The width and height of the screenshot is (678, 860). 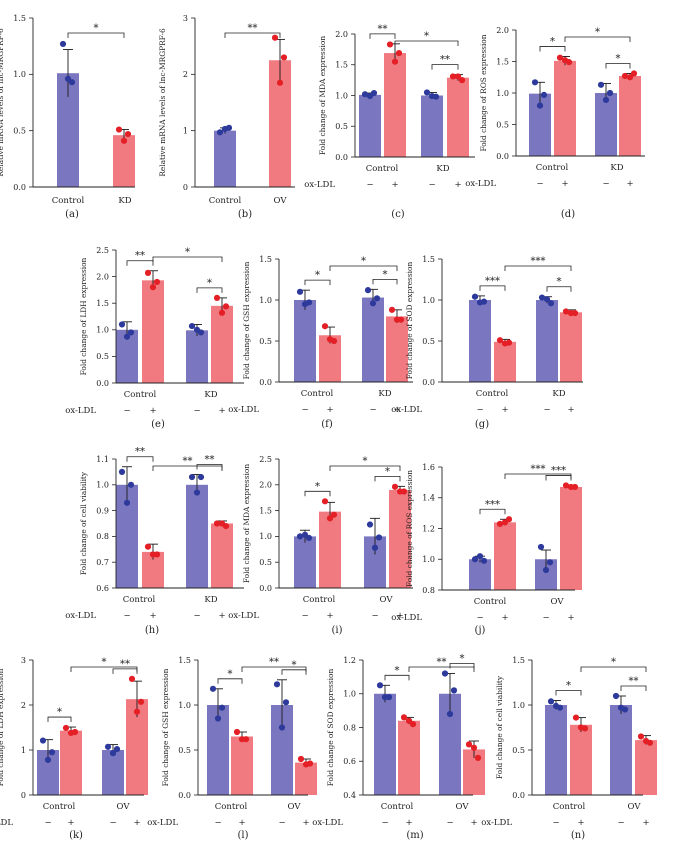 I want to click on y-axis-label: Fold change of MDA expression, so click(x=246, y=523).